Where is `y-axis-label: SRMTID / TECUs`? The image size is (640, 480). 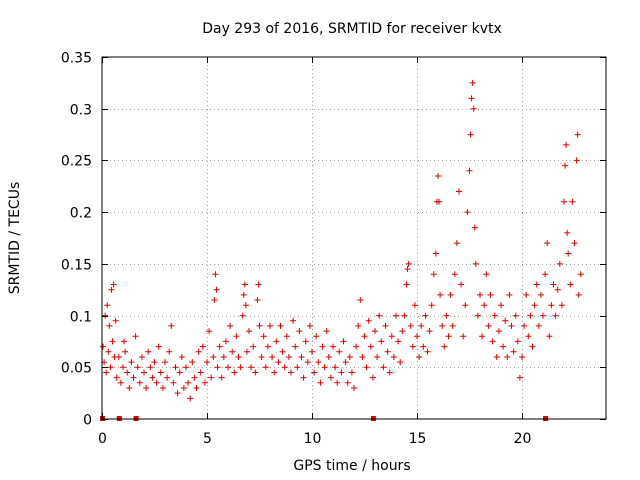
y-axis-label: SRMTID / TECUs is located at coordinates (15, 238).